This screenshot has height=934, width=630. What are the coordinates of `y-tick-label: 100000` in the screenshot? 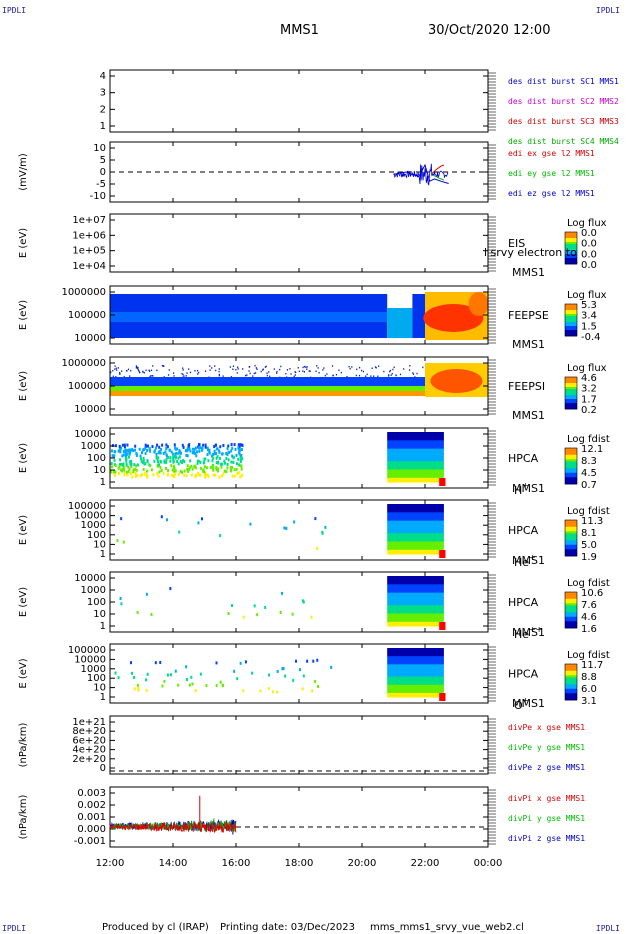 It's located at (87, 506).